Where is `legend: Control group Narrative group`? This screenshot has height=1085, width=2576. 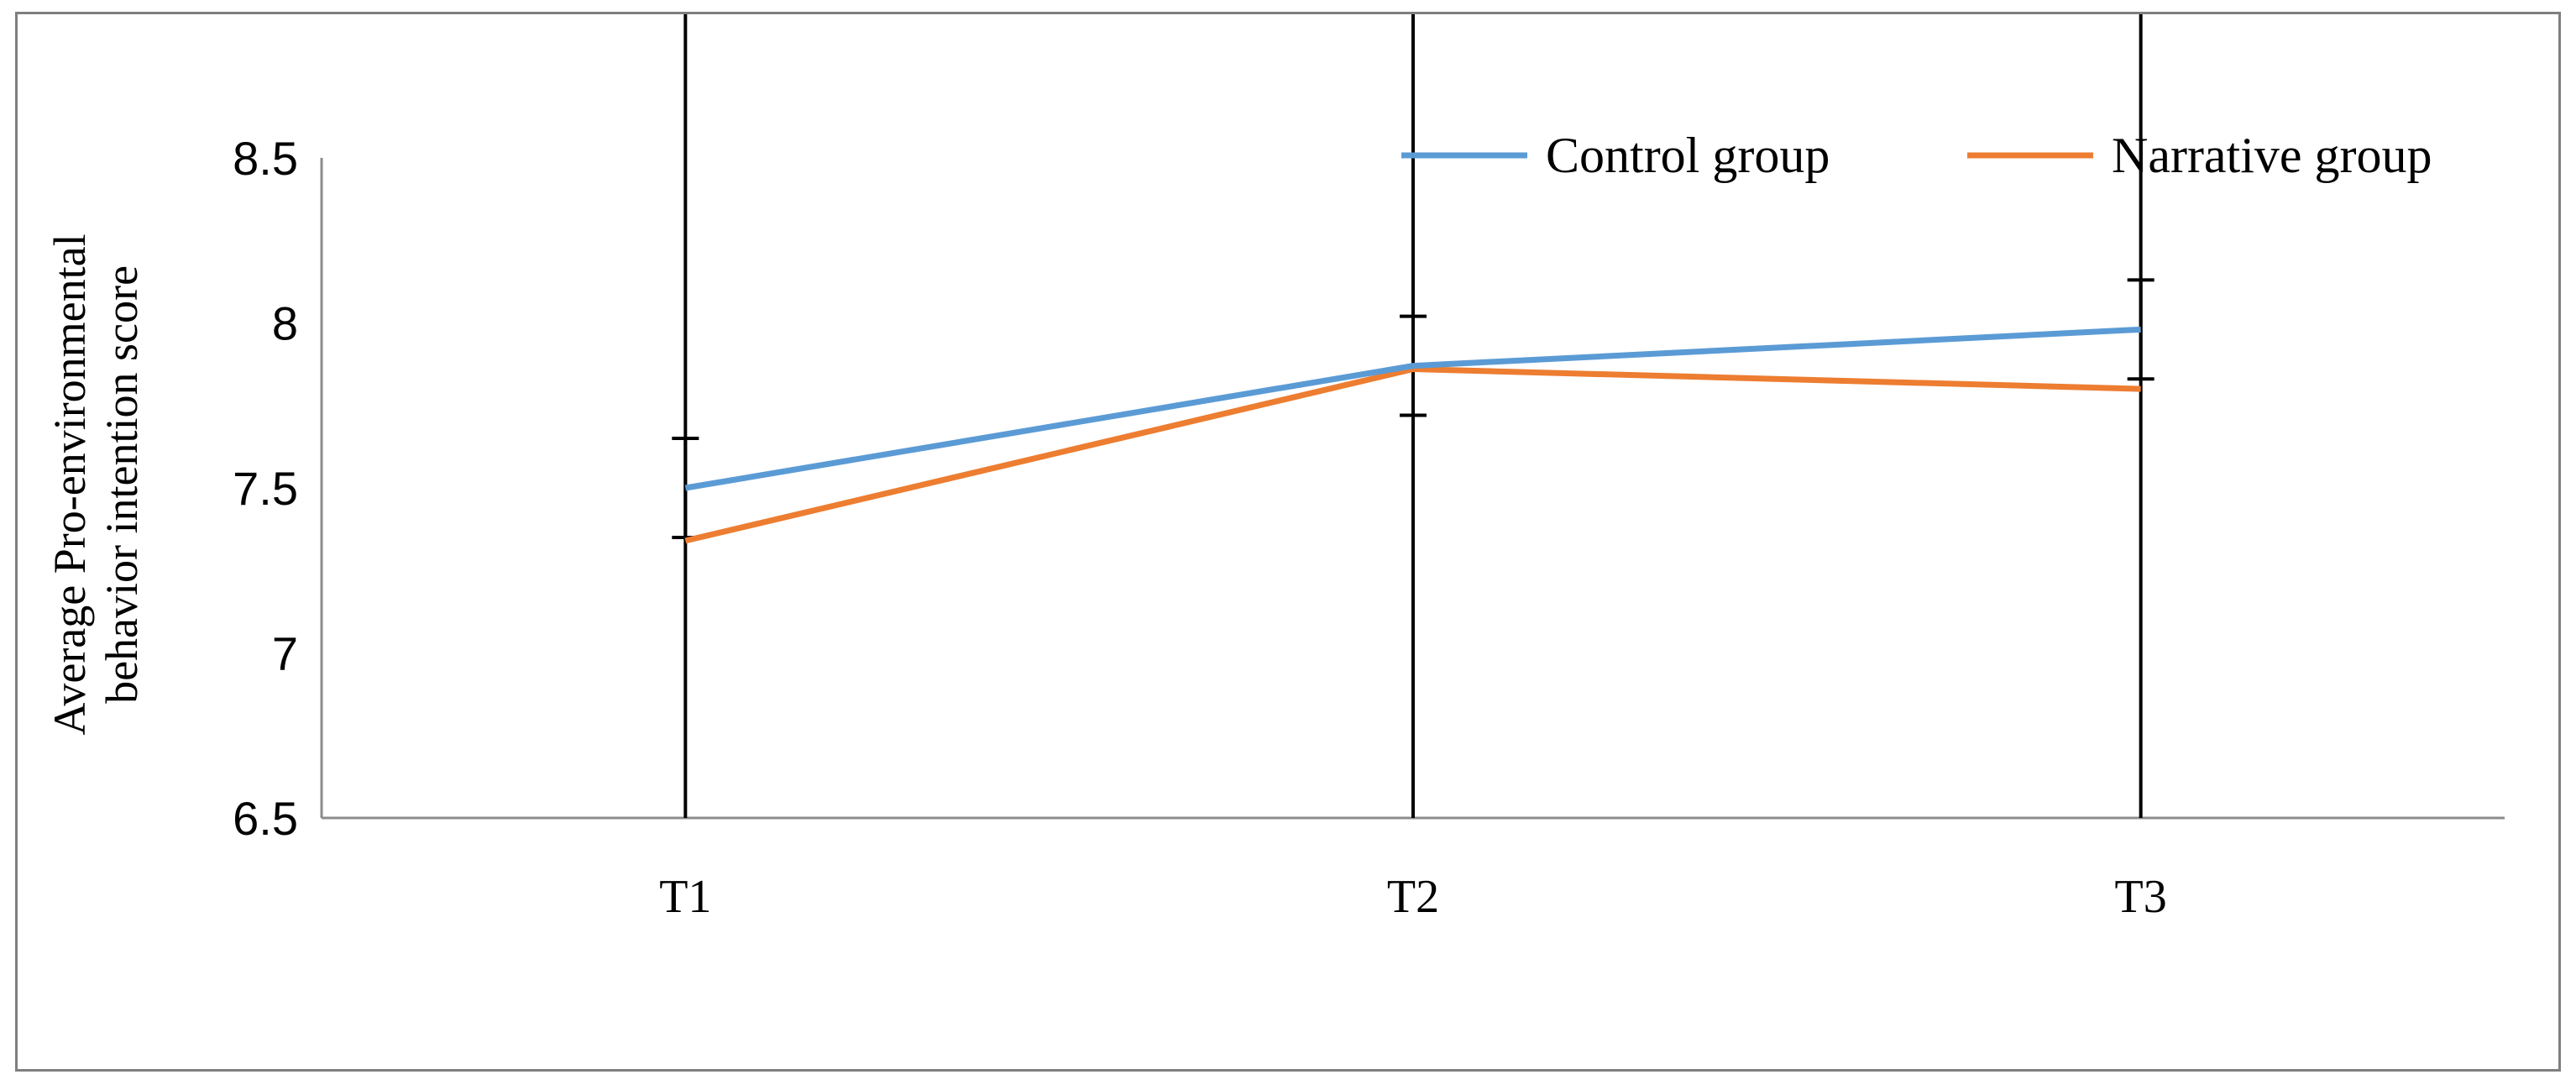
legend: Control group Narrative group is located at coordinates (1916, 155).